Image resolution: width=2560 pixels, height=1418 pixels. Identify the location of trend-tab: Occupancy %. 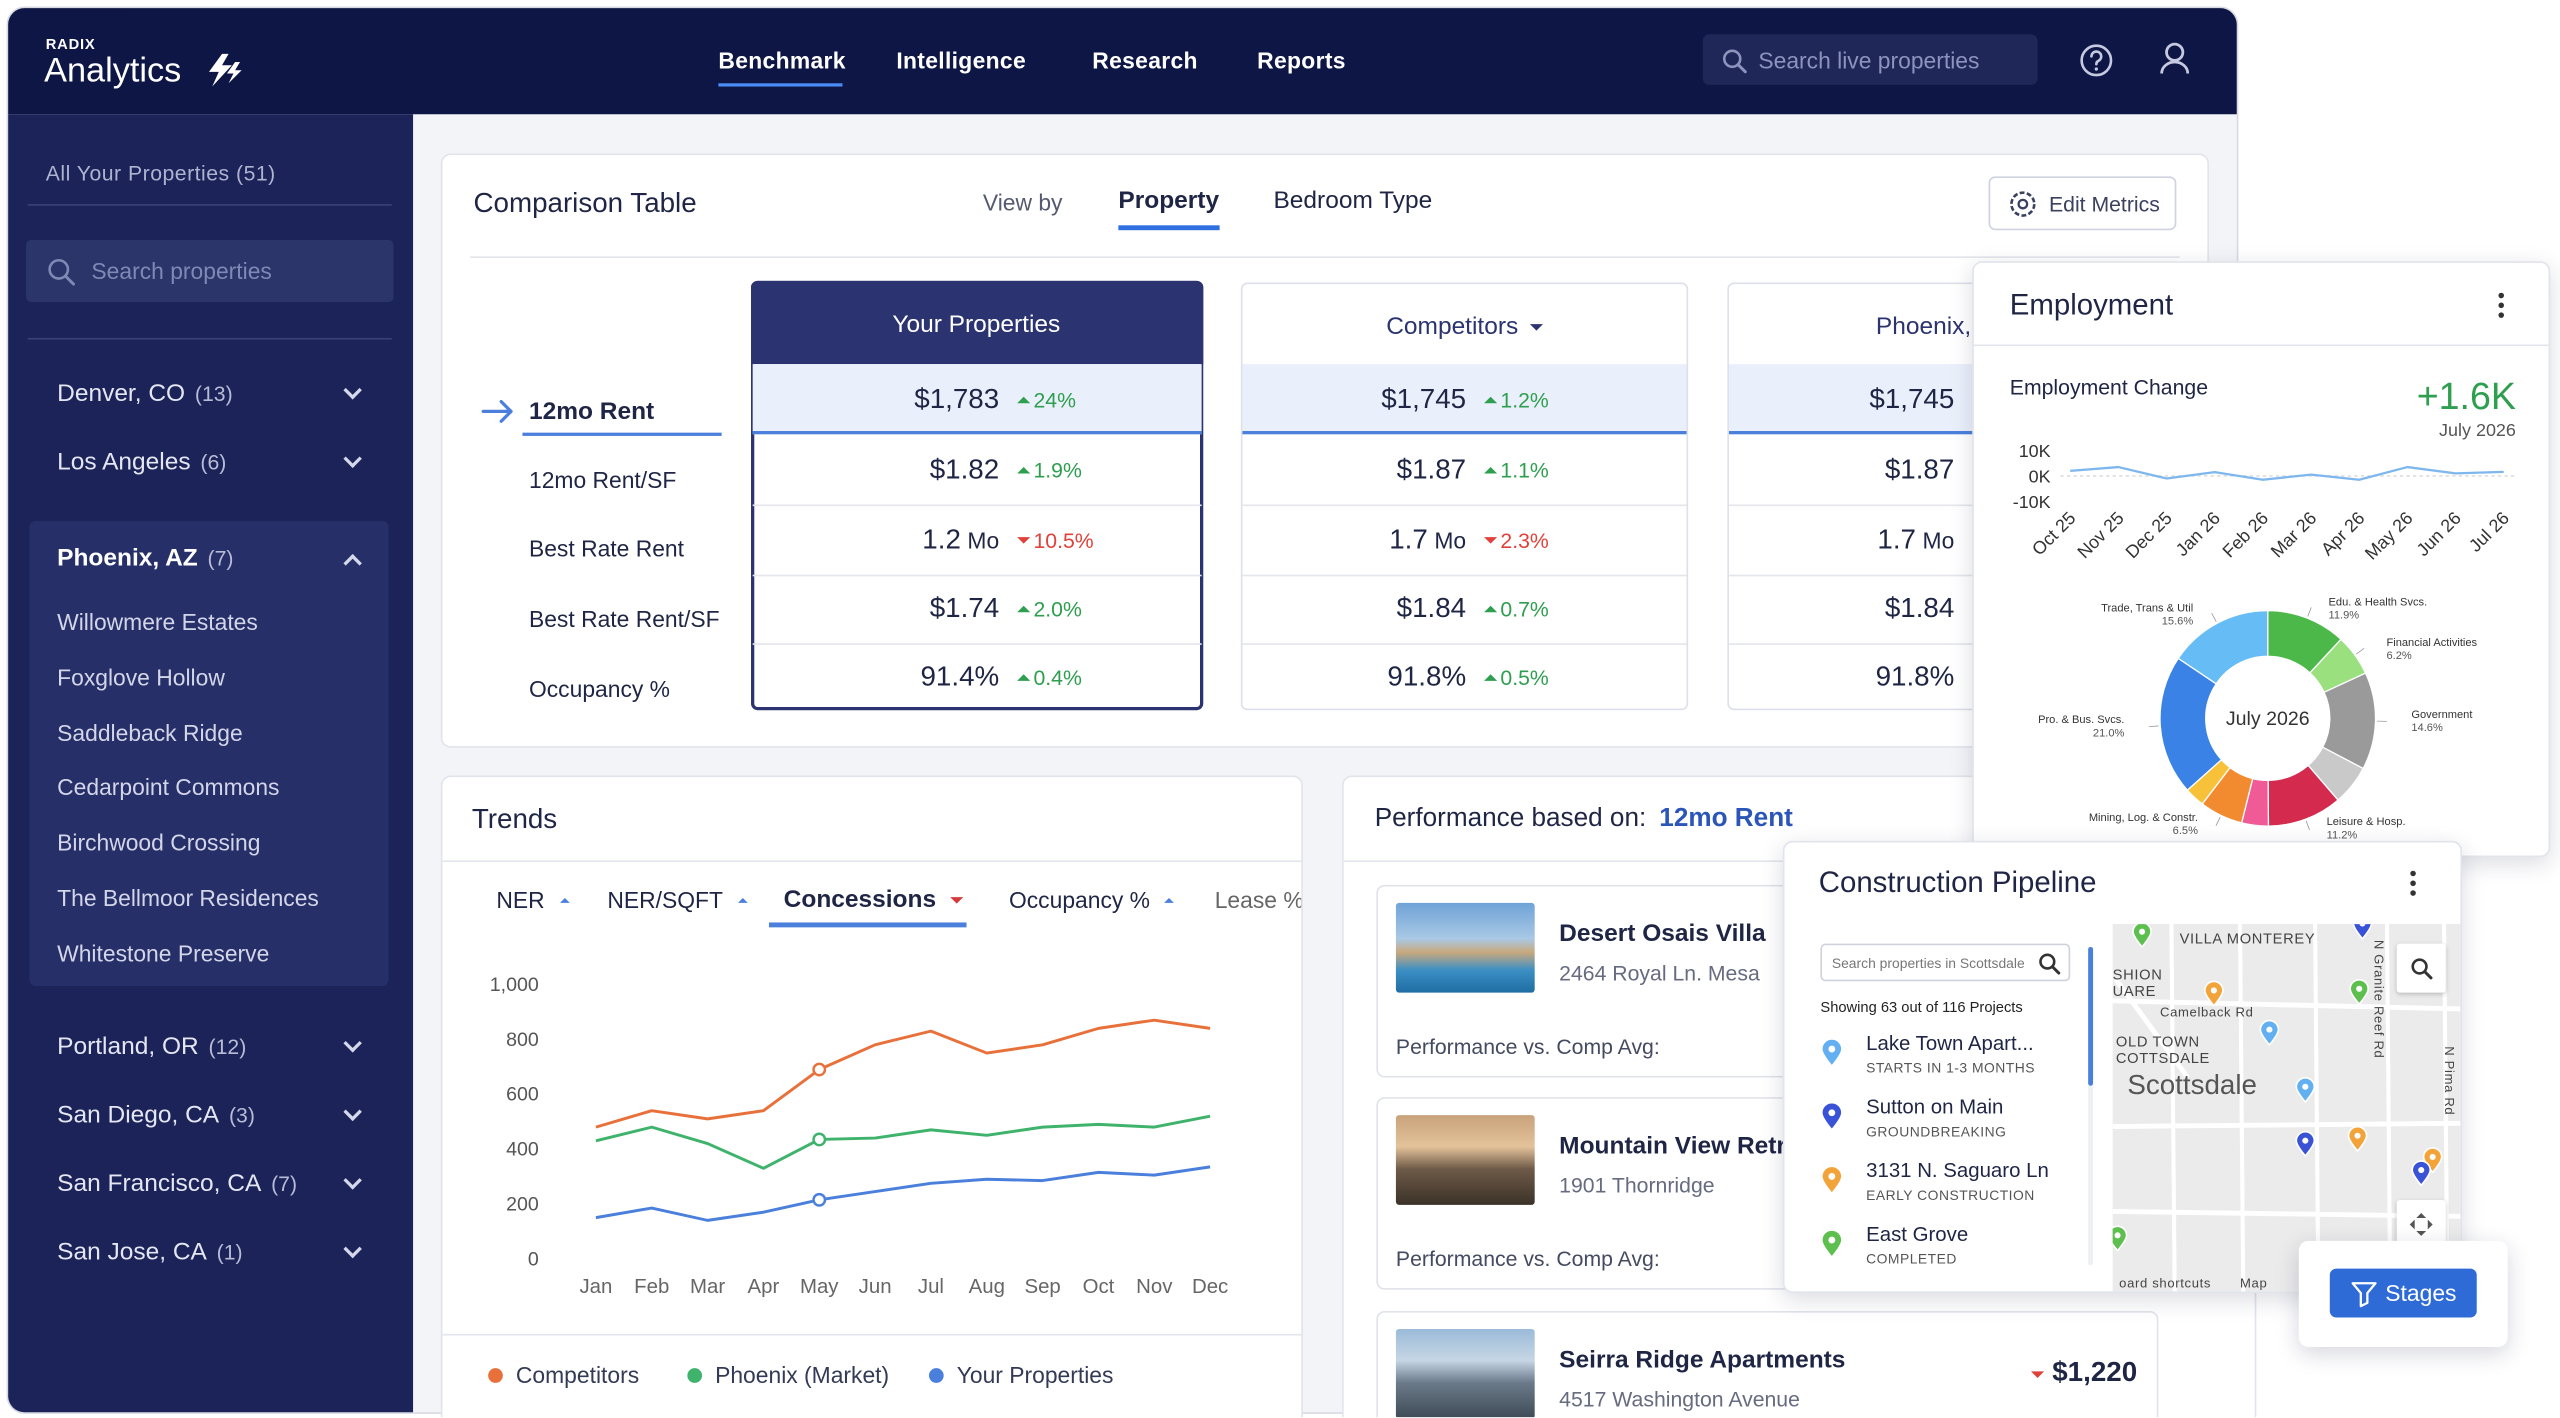
(1092, 900).